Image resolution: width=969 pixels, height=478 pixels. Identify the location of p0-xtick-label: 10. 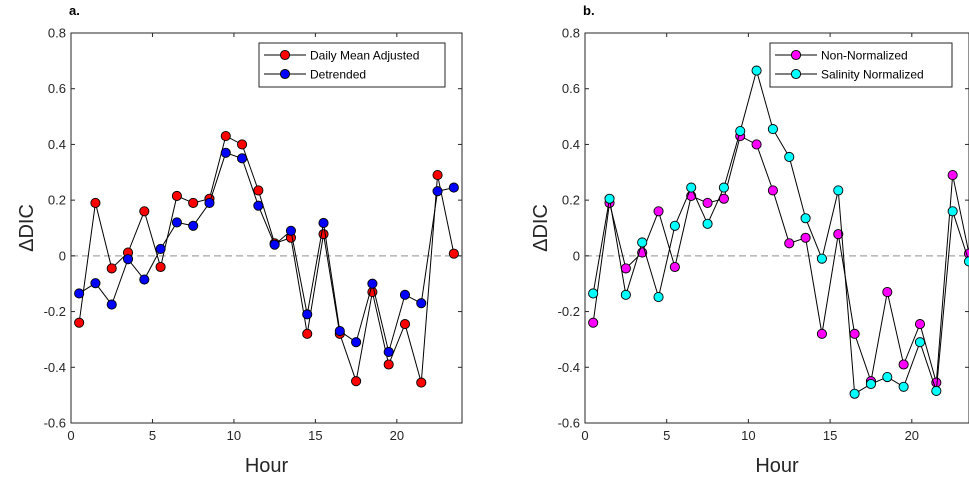
(234, 435).